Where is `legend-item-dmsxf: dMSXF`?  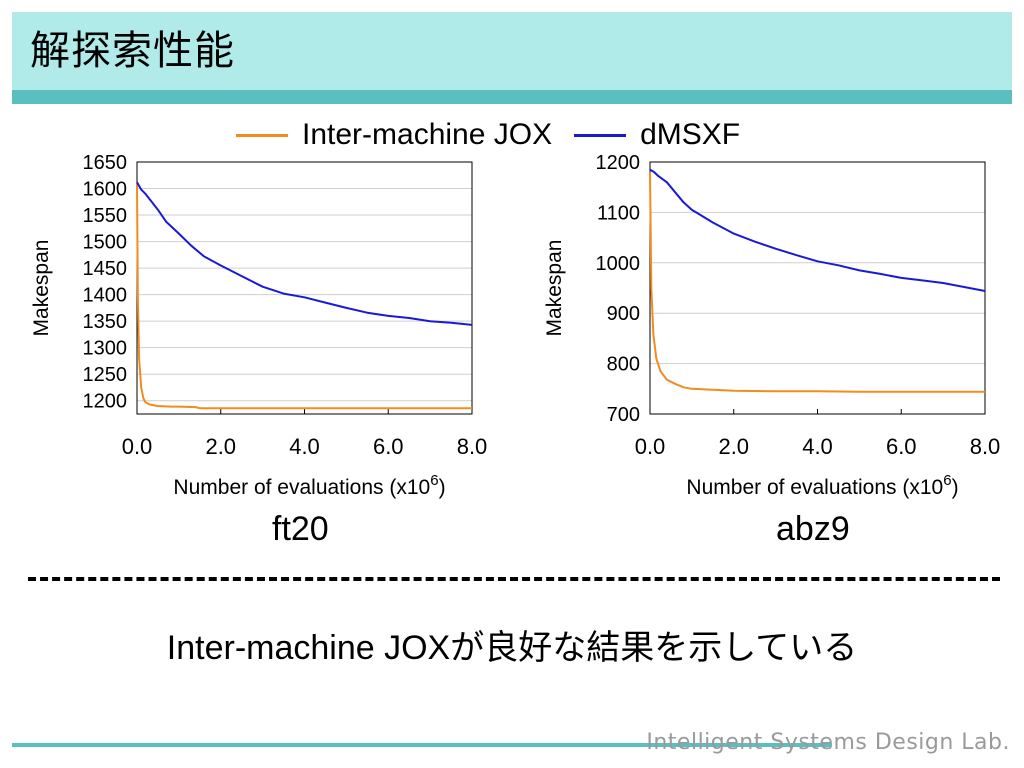 legend-item-dmsxf: dMSXF is located at coordinates (657, 135).